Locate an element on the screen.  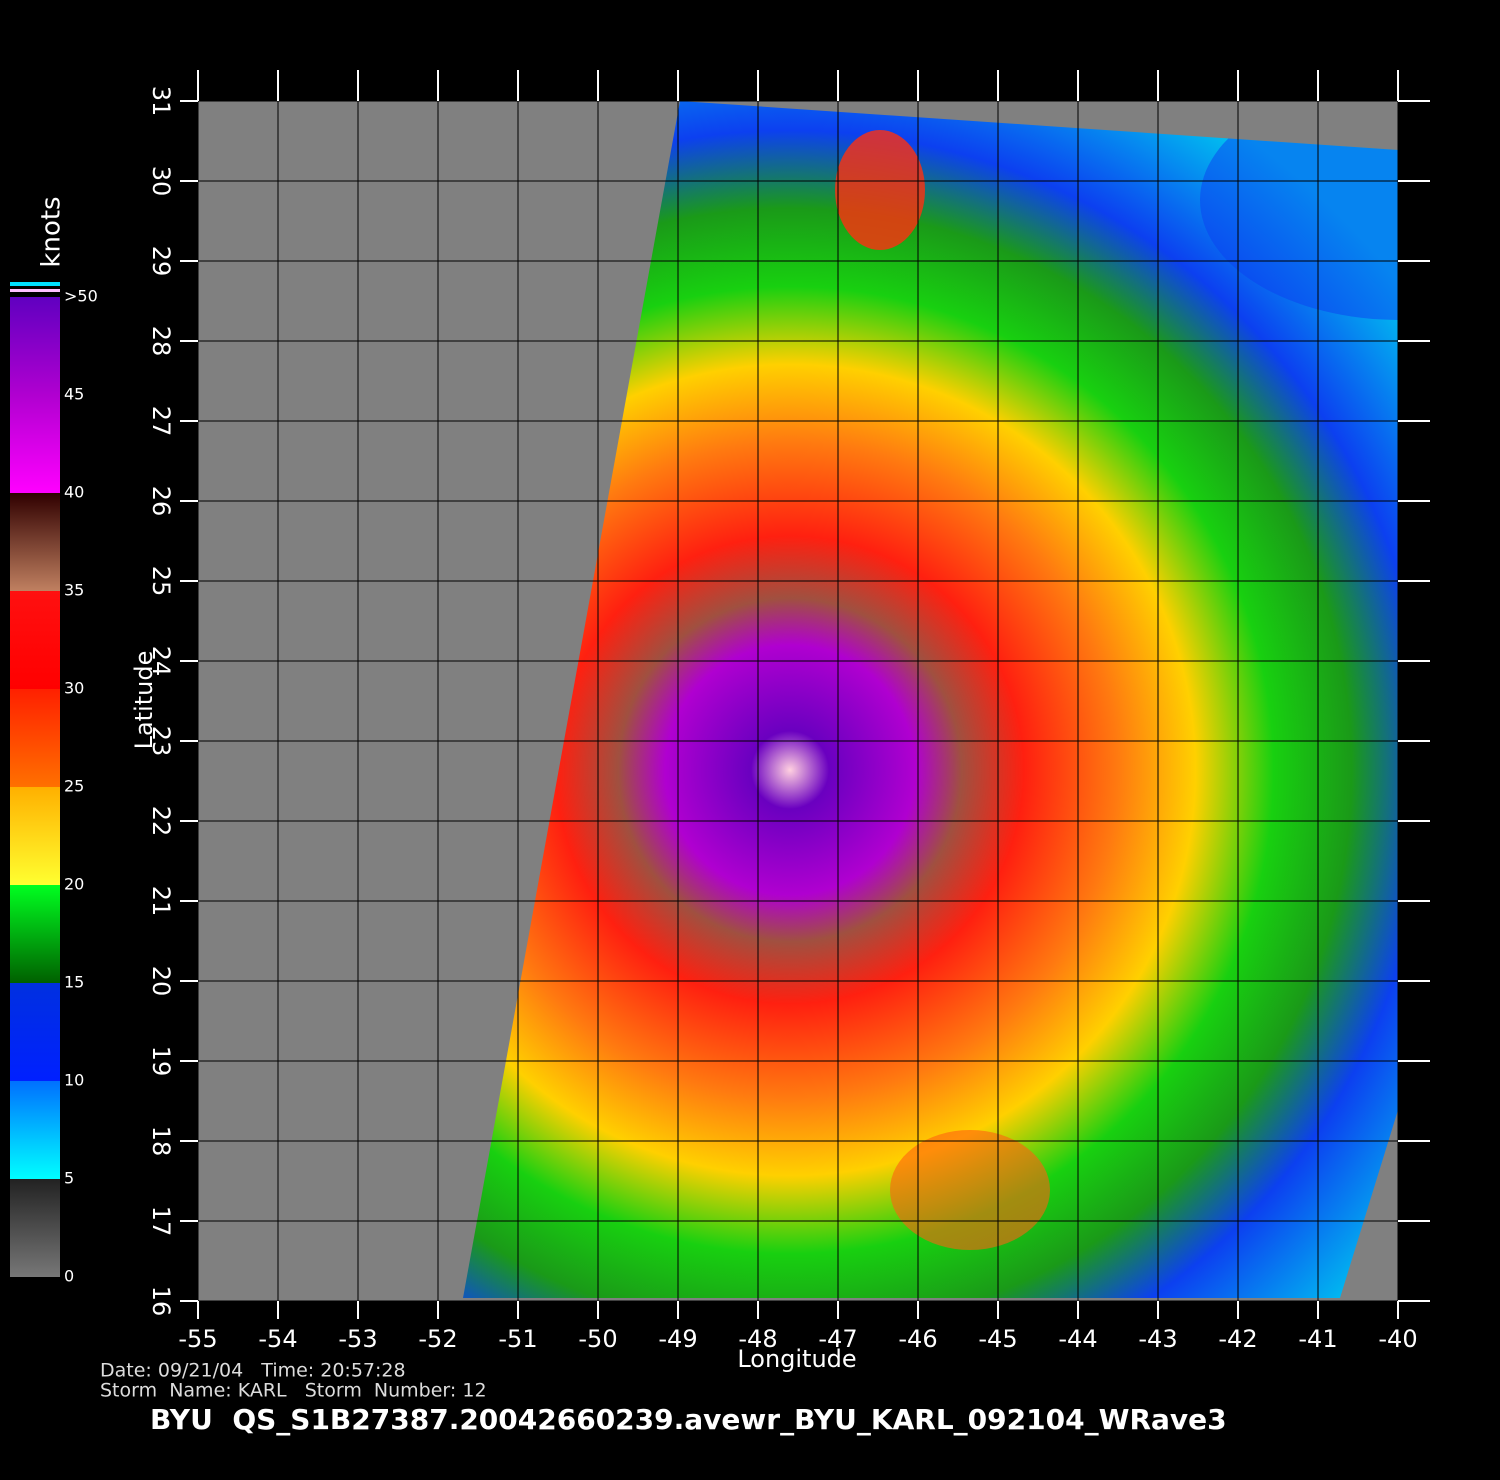
y-tick-label: 24 is located at coordinates (161, 661).